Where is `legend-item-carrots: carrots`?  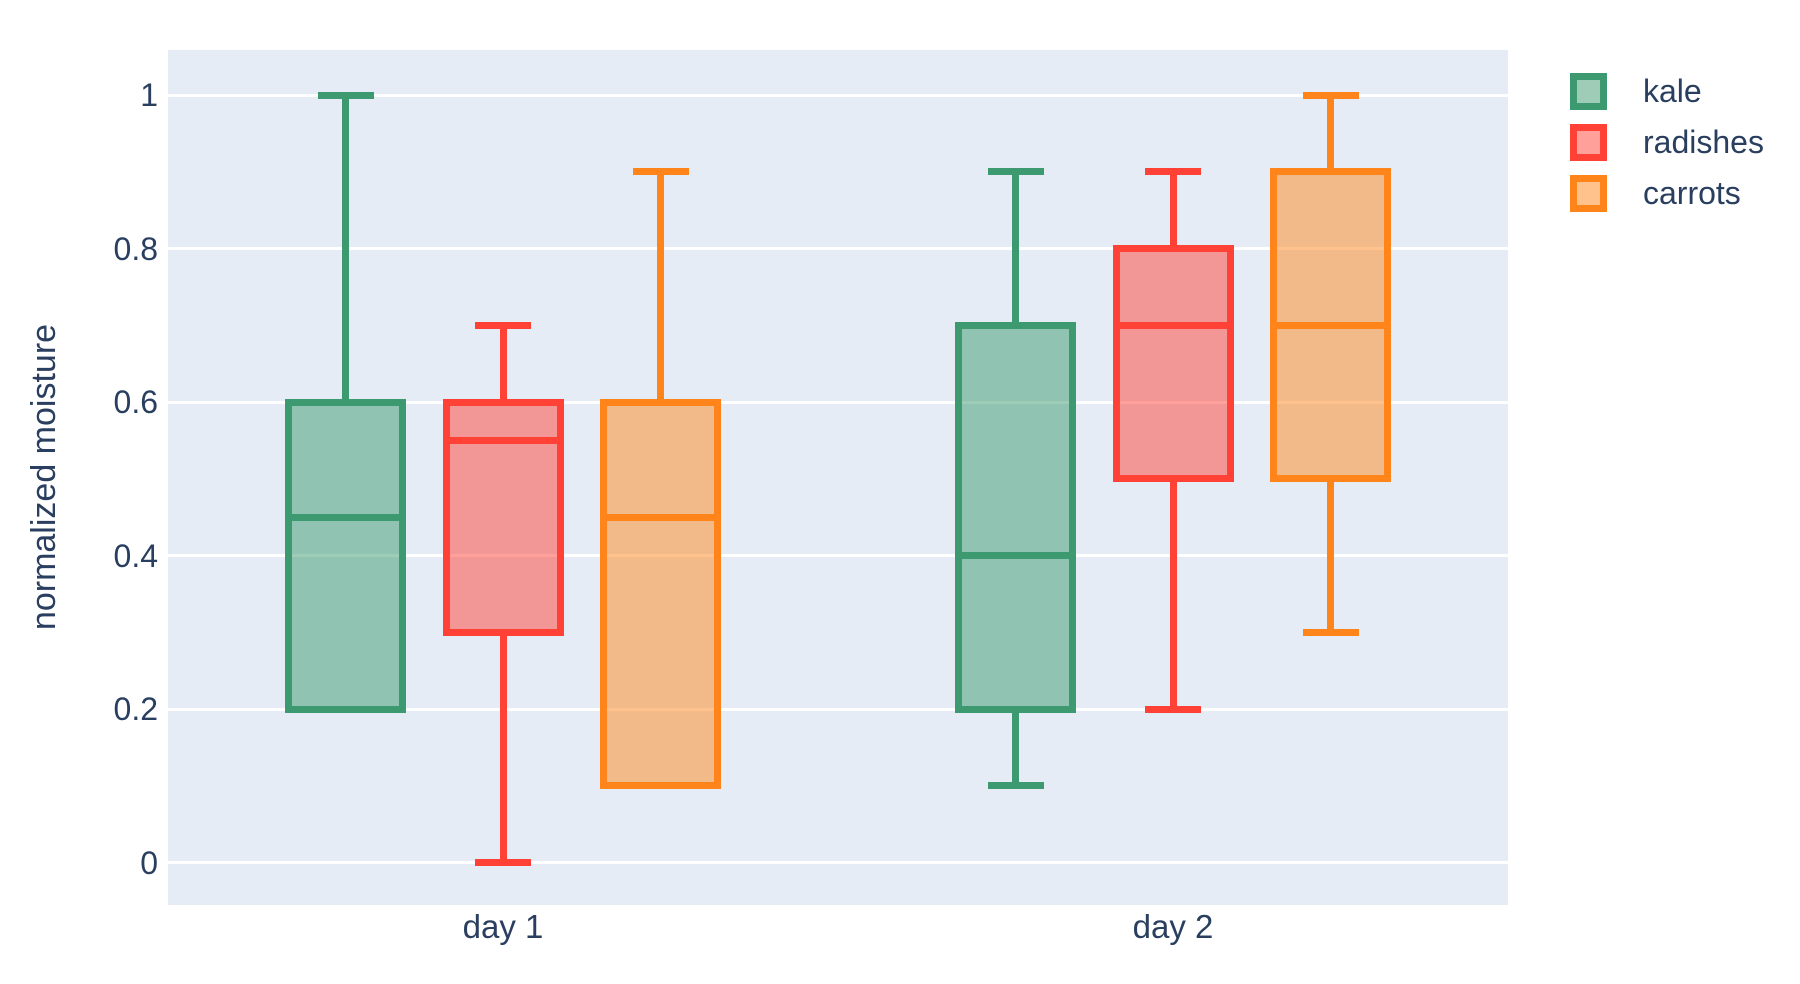 legend-item-carrots: carrots is located at coordinates (1667, 193).